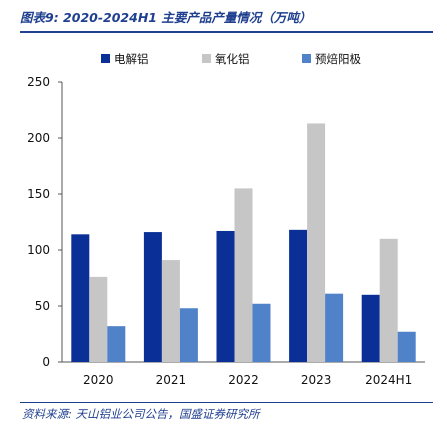 The image size is (447, 425). Describe the element at coordinates (388, 380) in the screenshot. I see `x-tick-label: 2024H1` at that location.